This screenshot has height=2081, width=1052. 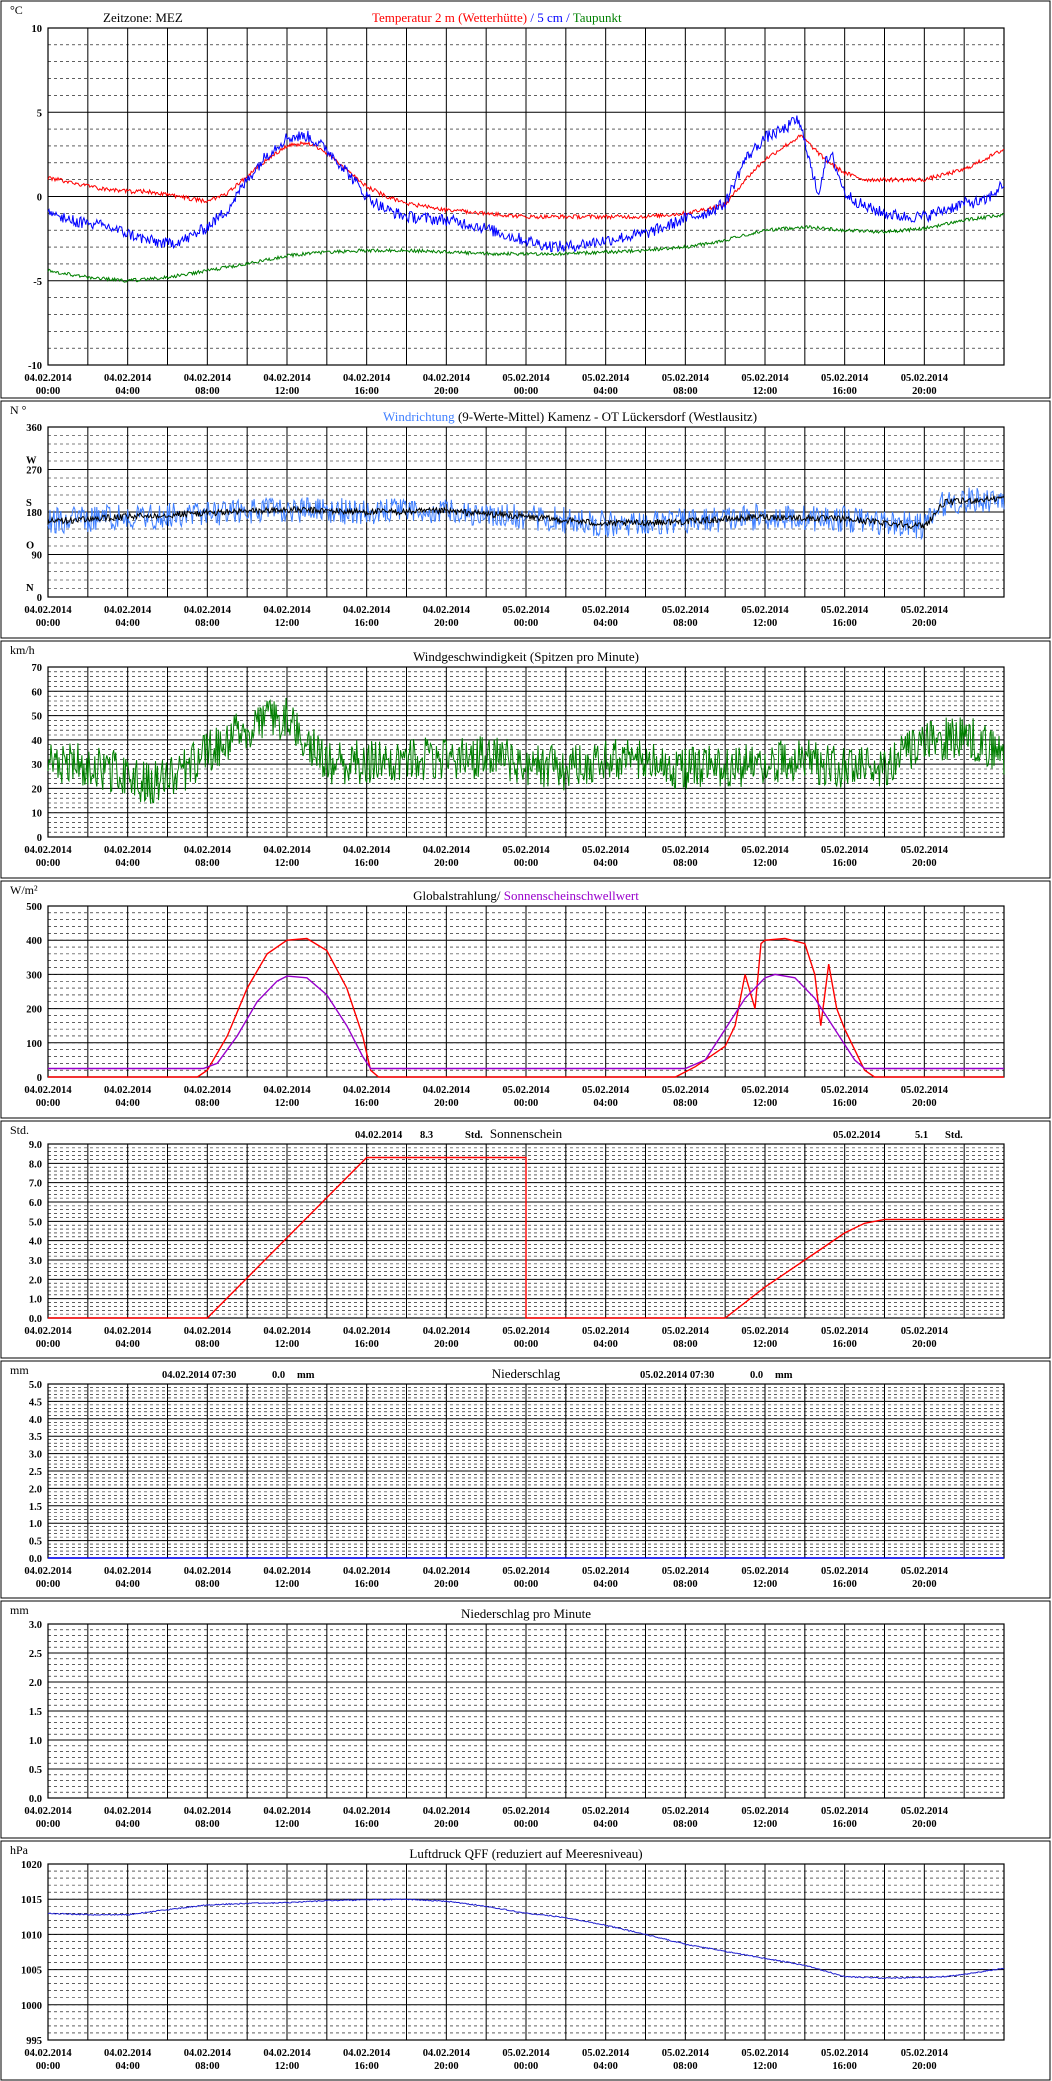 I want to click on y-tick-label: 500, so click(x=34, y=907).